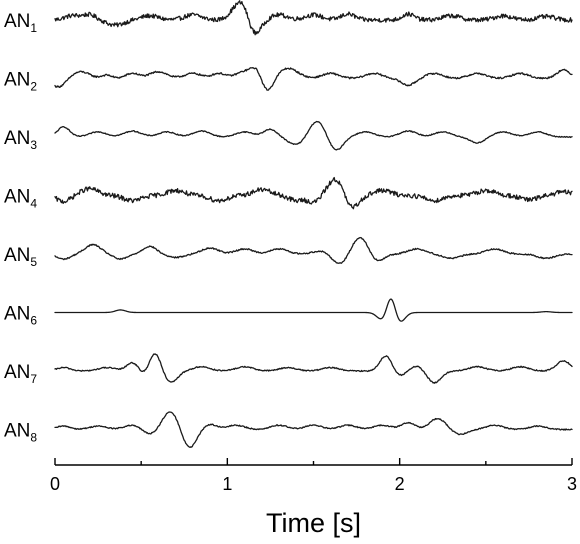 This screenshot has width=580, height=544. What do you see at coordinates (20, 374) in the screenshot?
I see `channel-label-an7: AN7` at bounding box center [20, 374].